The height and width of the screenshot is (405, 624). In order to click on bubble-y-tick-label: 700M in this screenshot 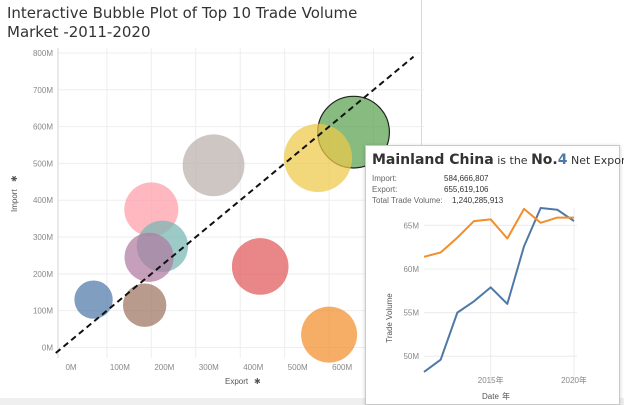, I will do `click(43, 90)`.